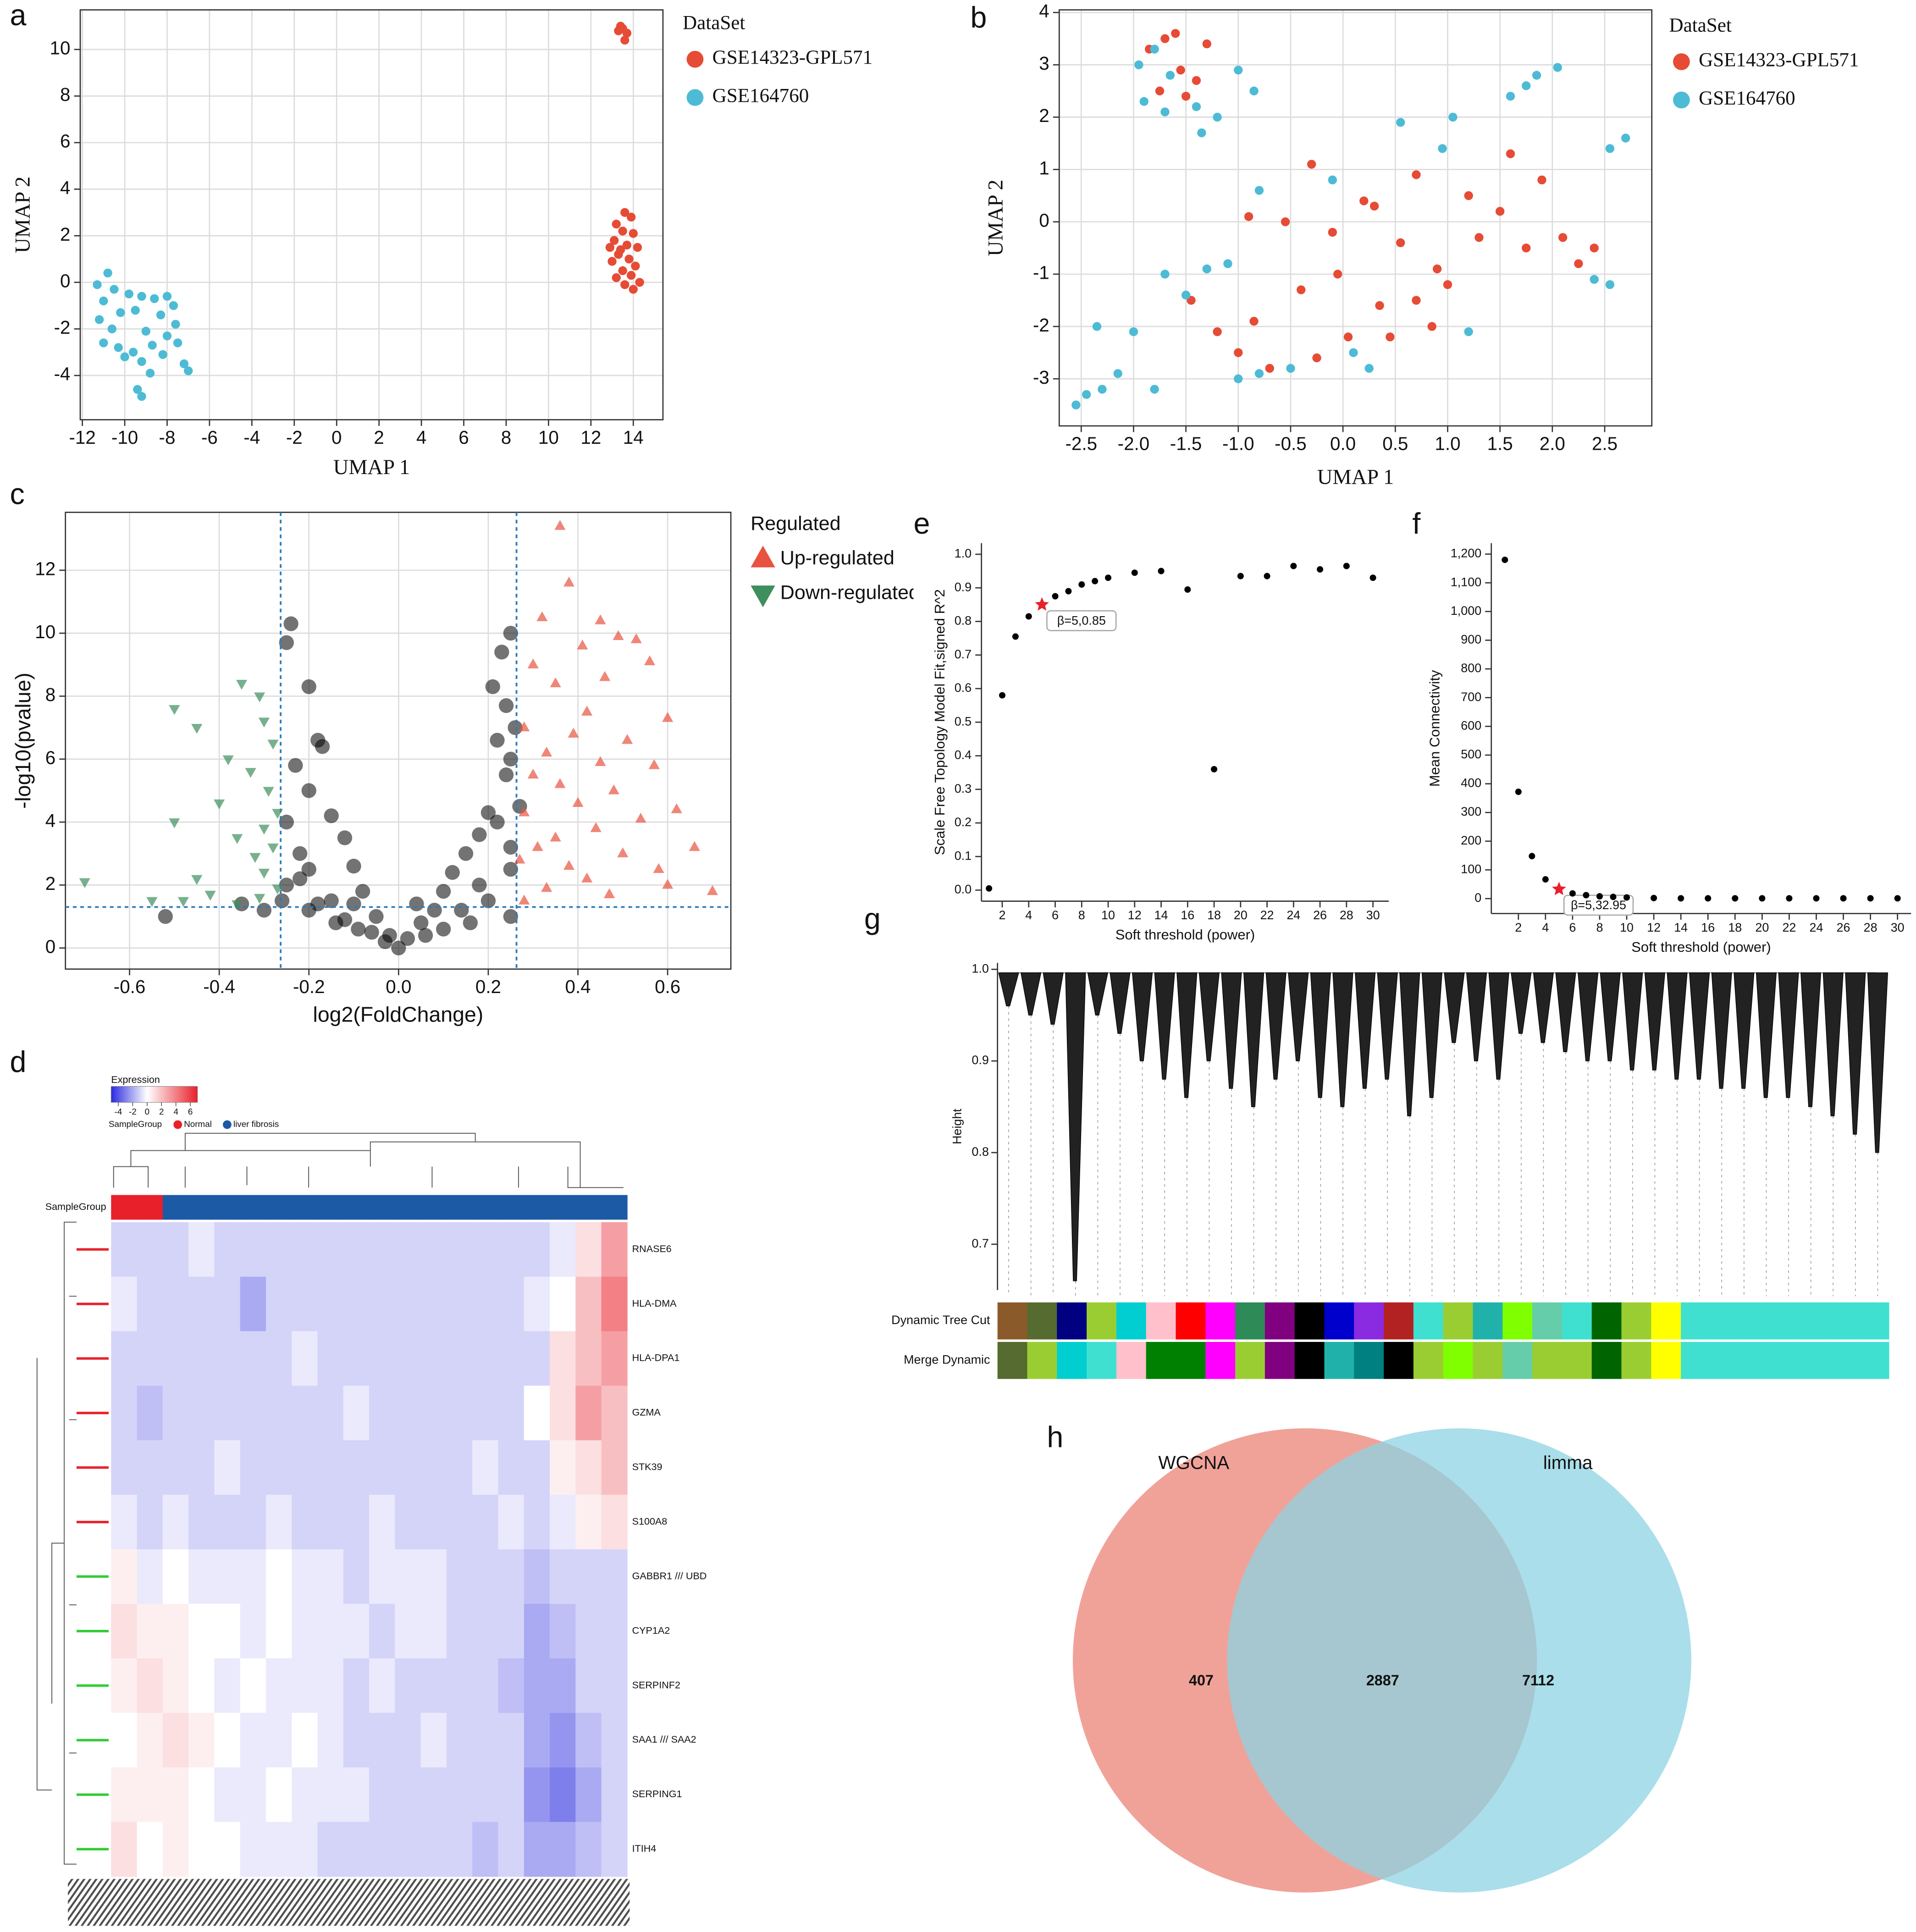 Image resolution: width=1916 pixels, height=1932 pixels. I want to click on y-tick-label: 1,000, so click(1466, 611).